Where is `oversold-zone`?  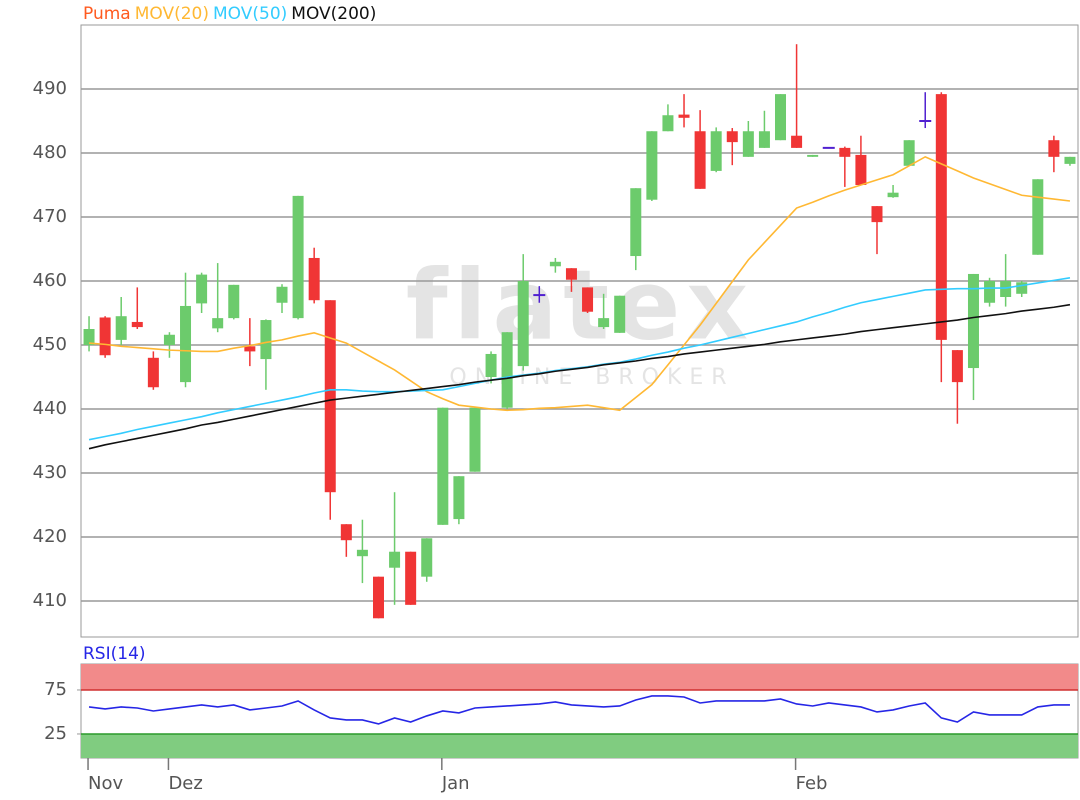 oversold-zone is located at coordinates (579, 745).